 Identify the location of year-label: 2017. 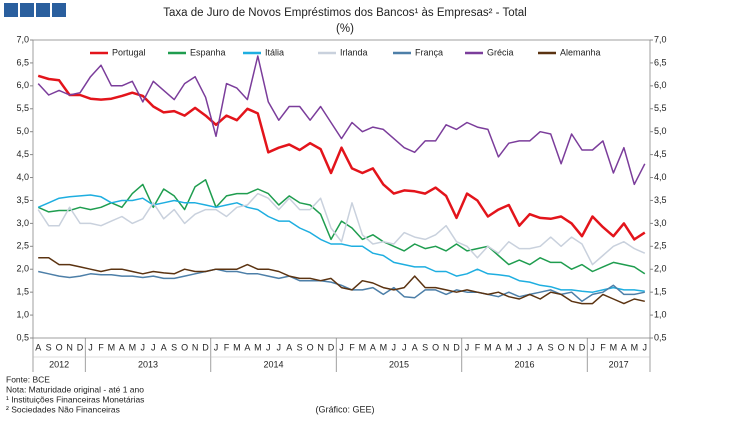
(619, 364).